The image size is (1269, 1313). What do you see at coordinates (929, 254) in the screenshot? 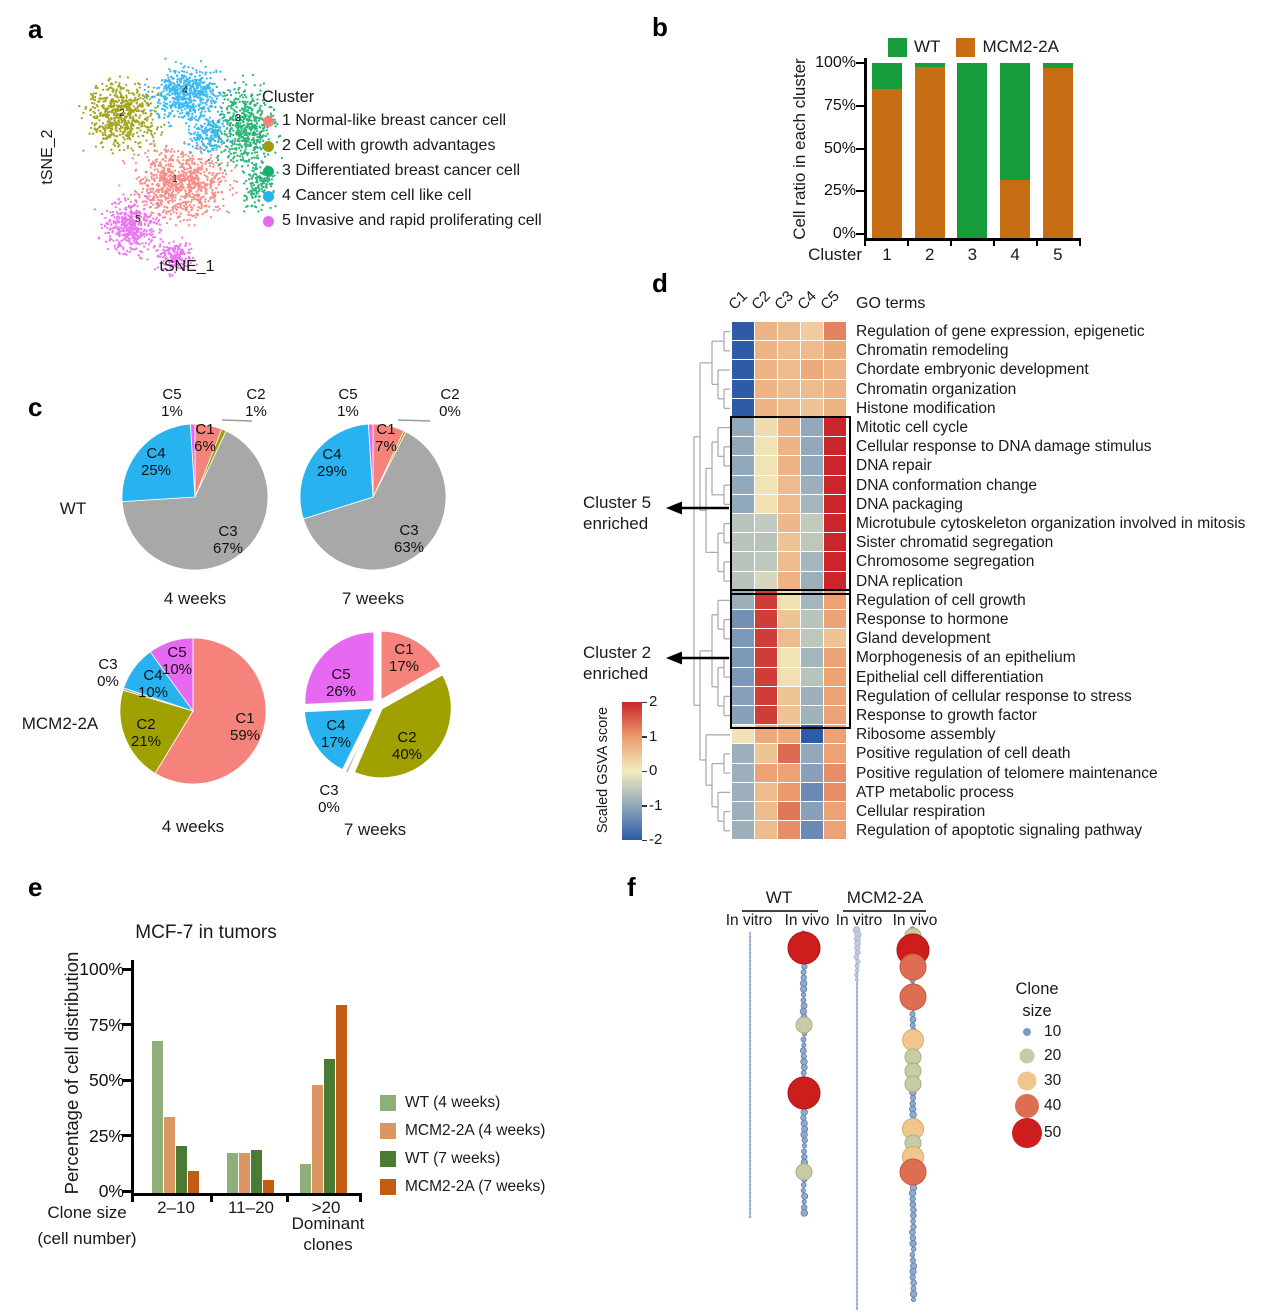
I see `x-tick-label: 2` at bounding box center [929, 254].